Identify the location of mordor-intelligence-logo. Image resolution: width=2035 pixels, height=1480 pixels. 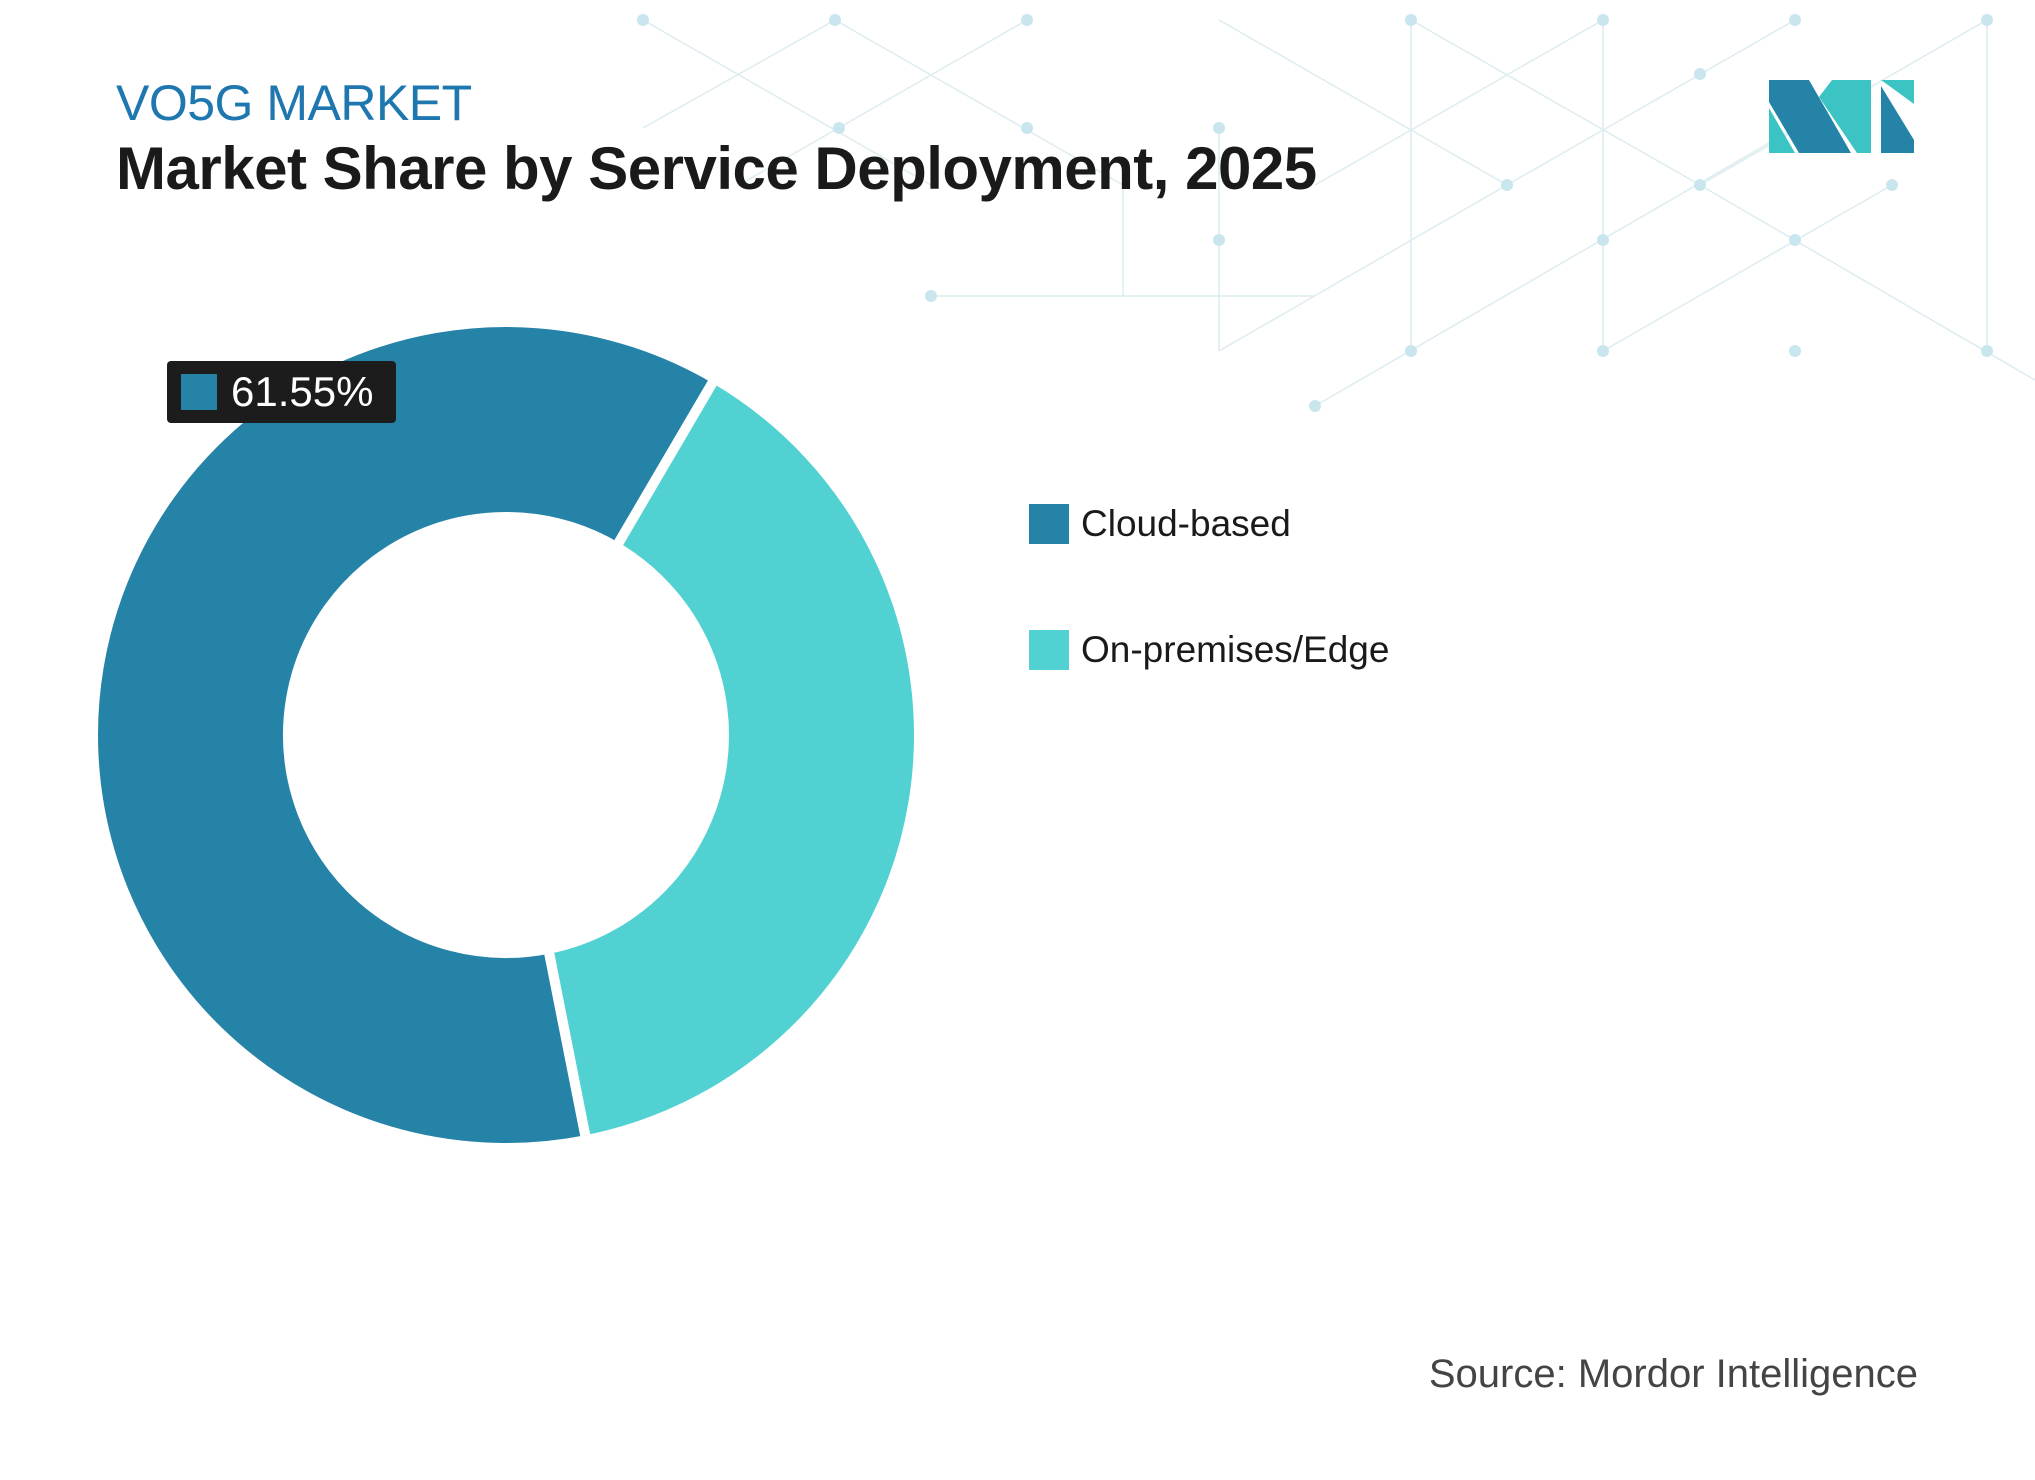
(1841, 116).